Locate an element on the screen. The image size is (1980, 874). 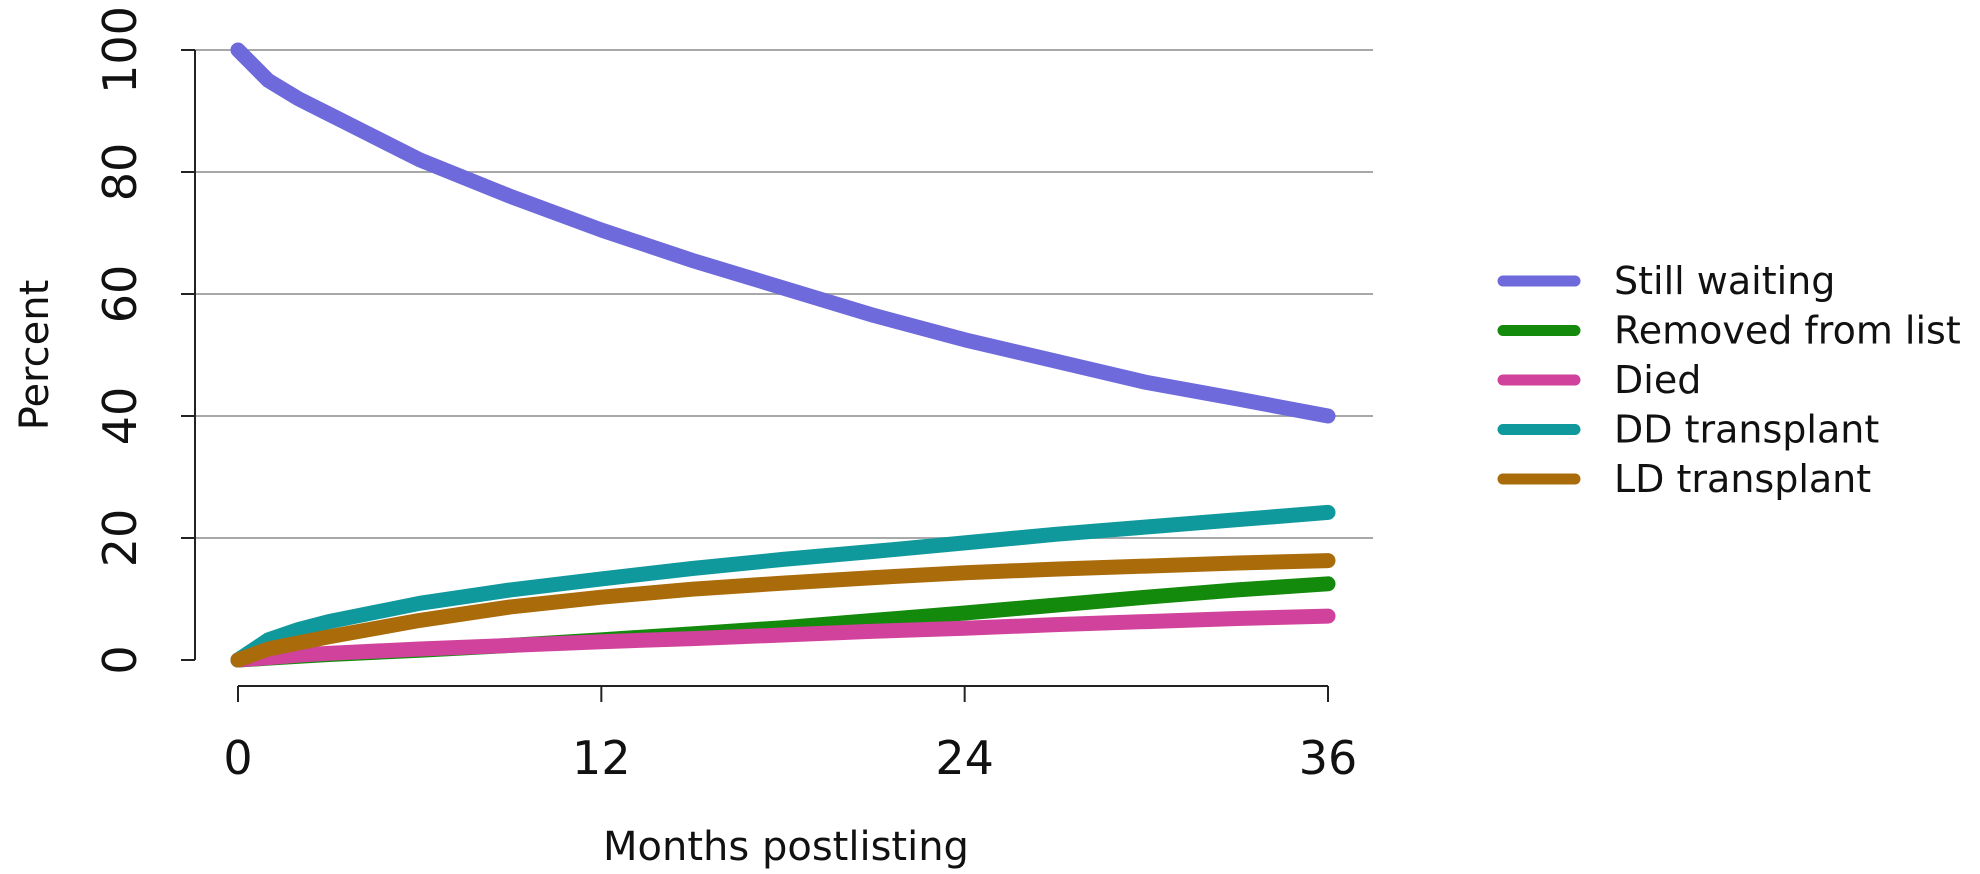
y-tick-label: 60 is located at coordinates (120, 294).